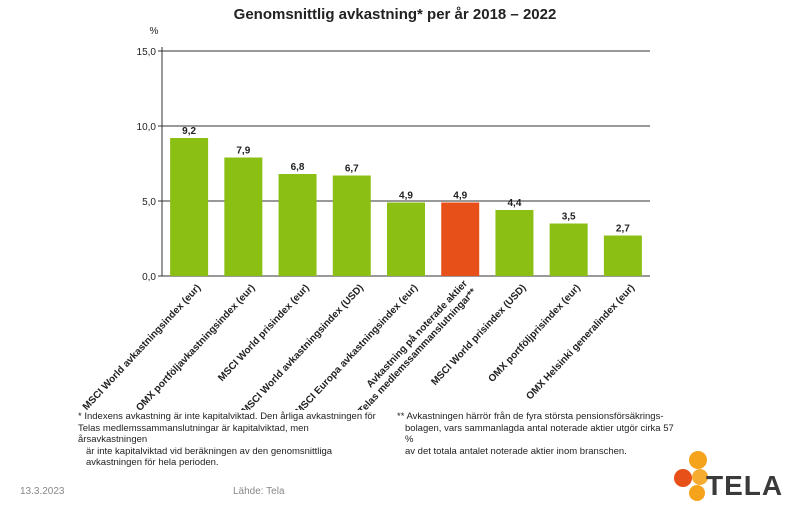 The width and height of the screenshot is (790, 516). What do you see at coordinates (147, 127) in the screenshot?
I see `y-tick-label: 10,0` at bounding box center [147, 127].